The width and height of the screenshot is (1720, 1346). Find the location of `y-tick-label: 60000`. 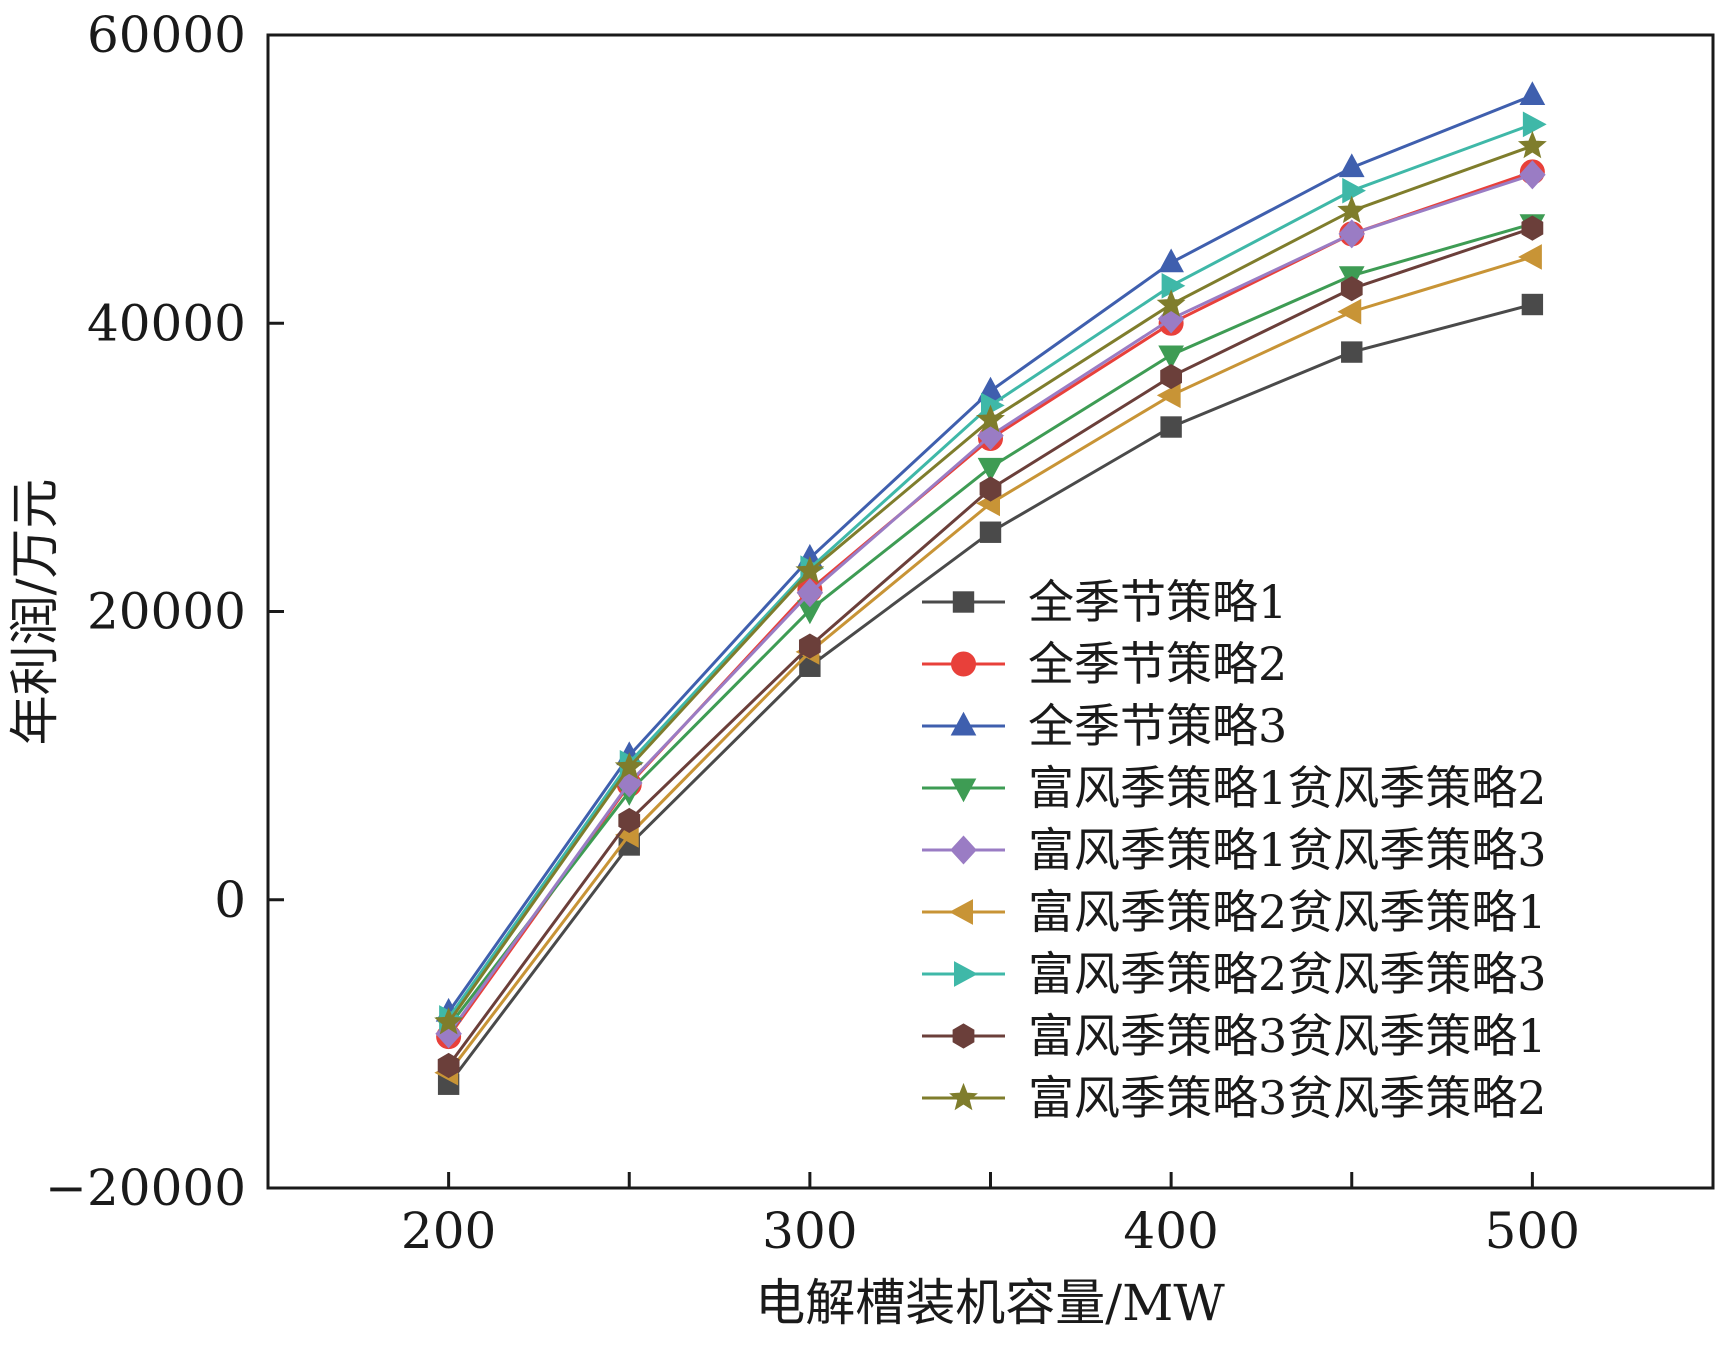

y-tick-label: 60000 is located at coordinates (166, 35).